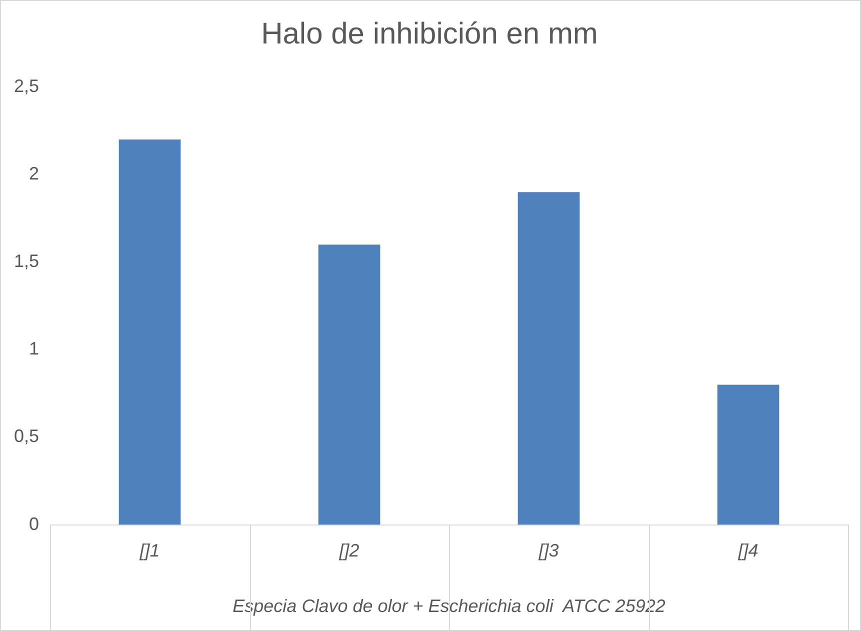 The height and width of the screenshot is (631, 861). Describe the element at coordinates (548, 550) in the screenshot. I see `x-tick-label: []3` at that location.